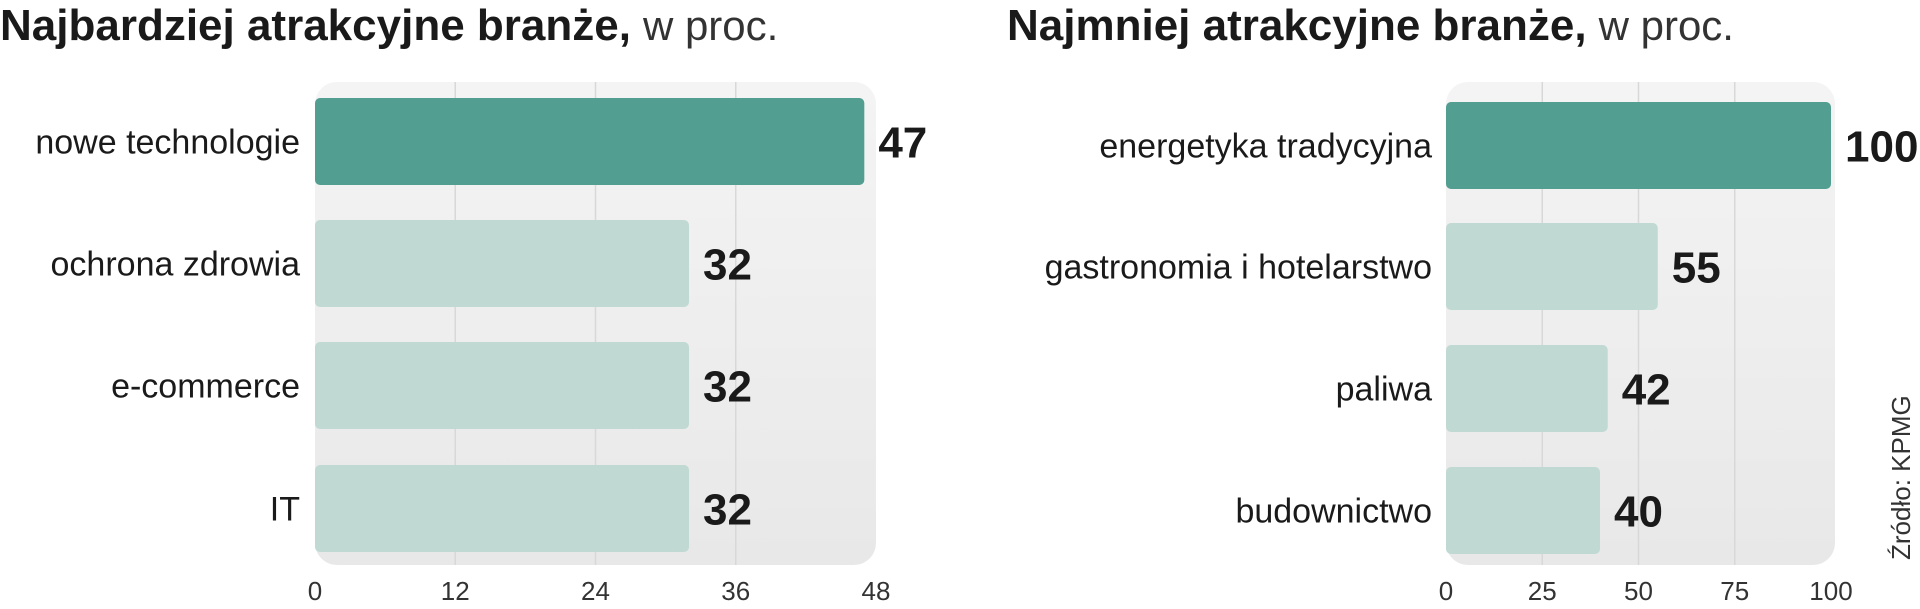 The image size is (1920, 609). Describe the element at coordinates (1638, 512) in the screenshot. I see `value-label: 40` at that location.